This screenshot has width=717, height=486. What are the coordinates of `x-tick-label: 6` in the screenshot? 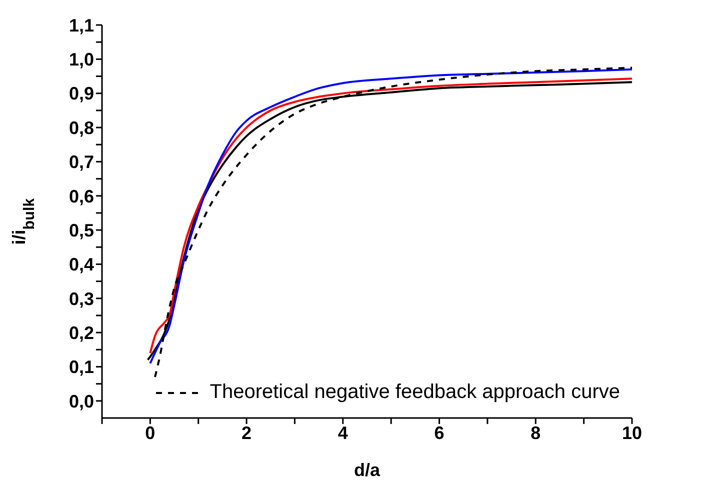 It's located at (439, 432).